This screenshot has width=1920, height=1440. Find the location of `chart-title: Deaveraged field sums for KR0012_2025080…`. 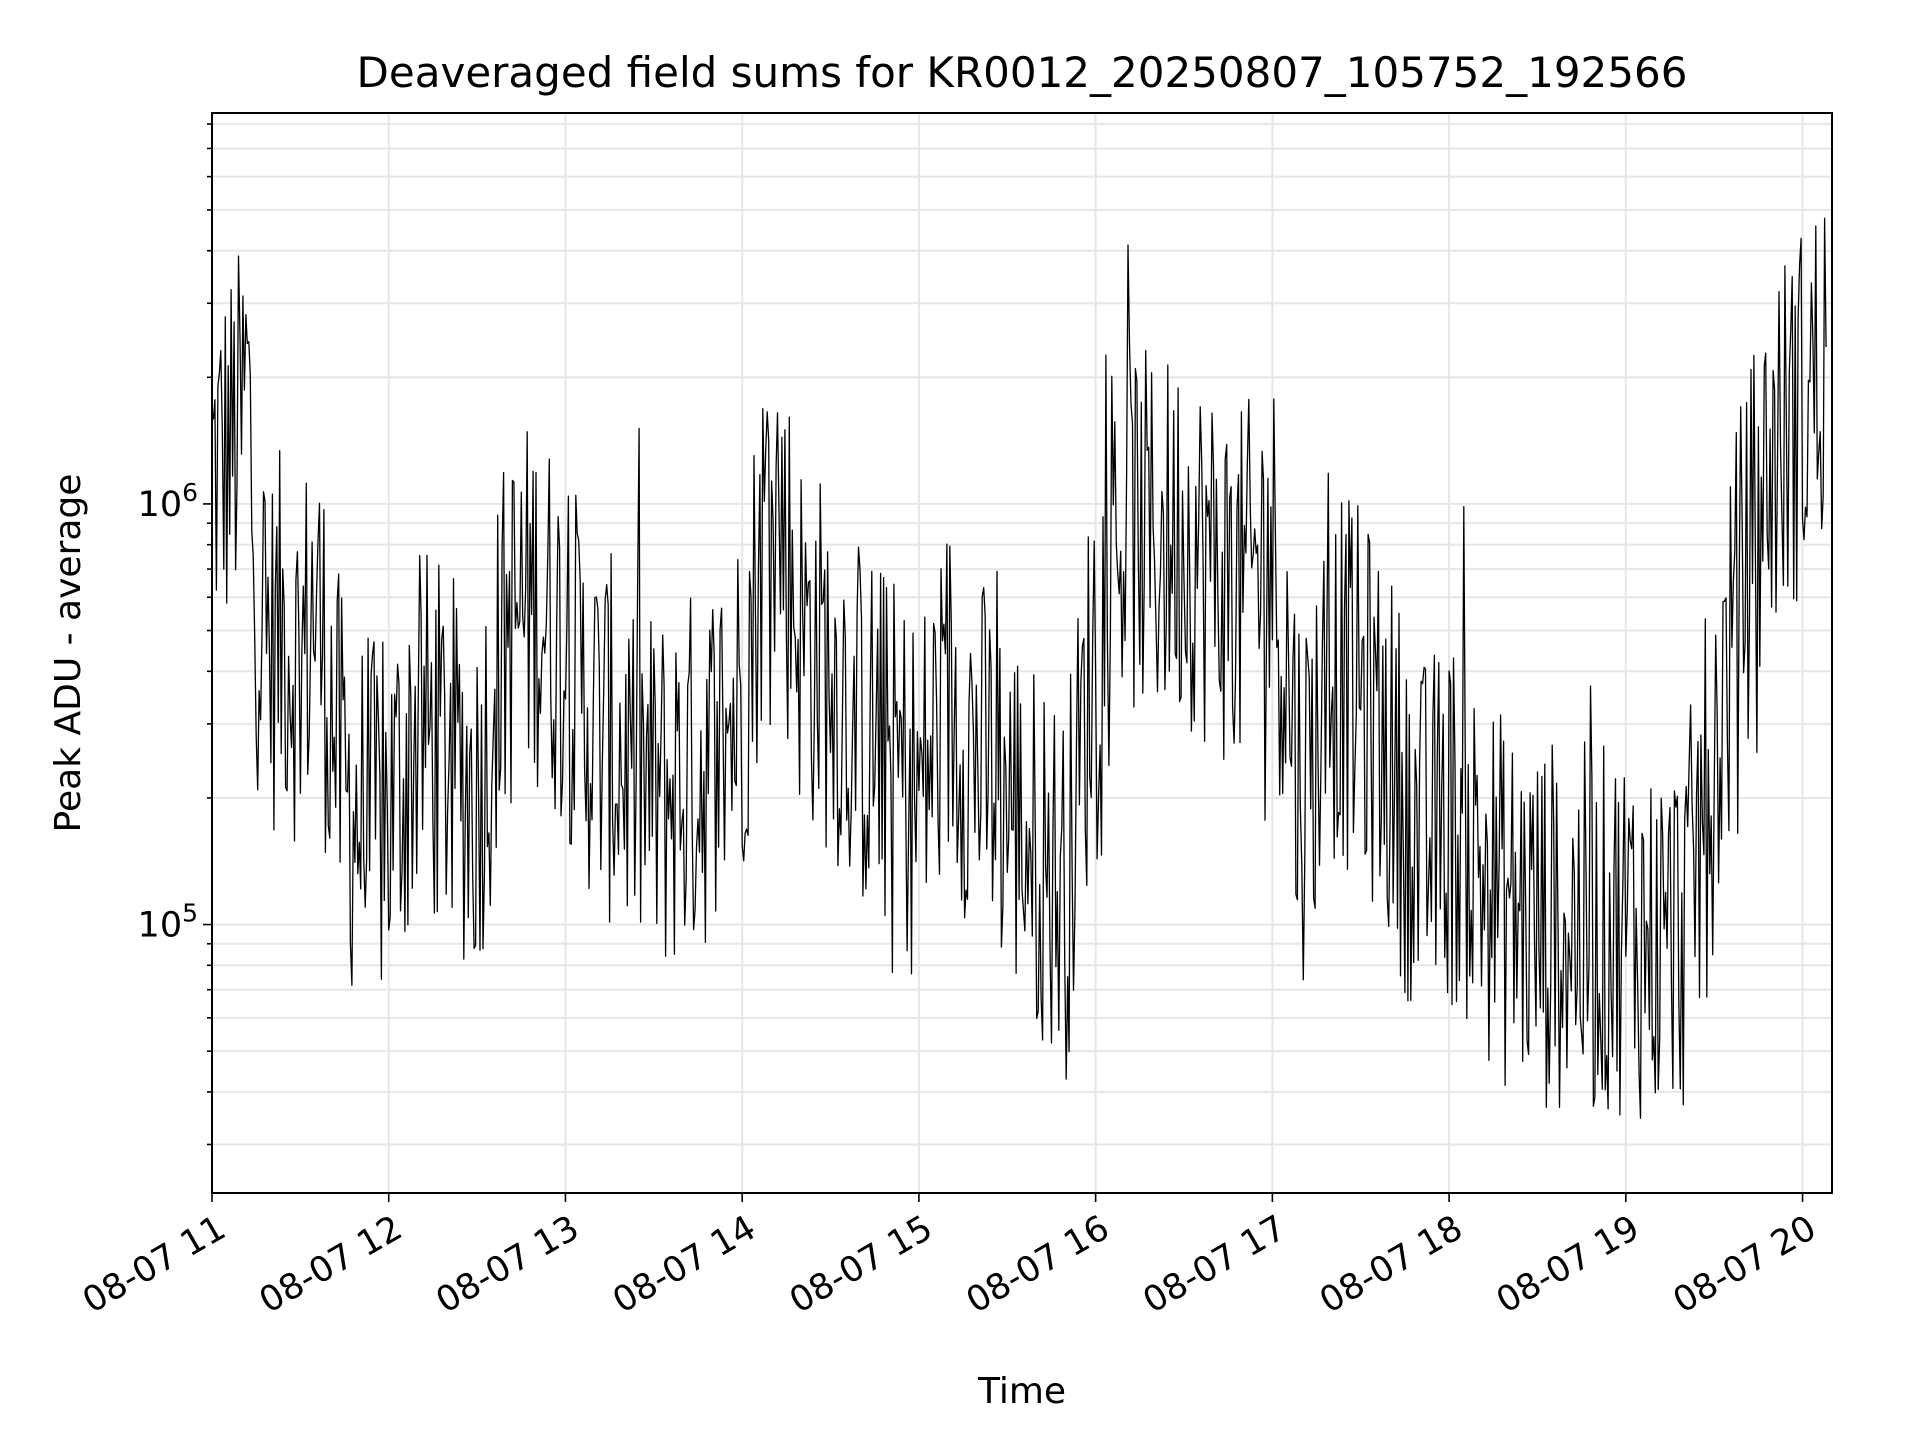

chart-title: Deaveraged field sums for KR0012_2025080… is located at coordinates (1022, 72).